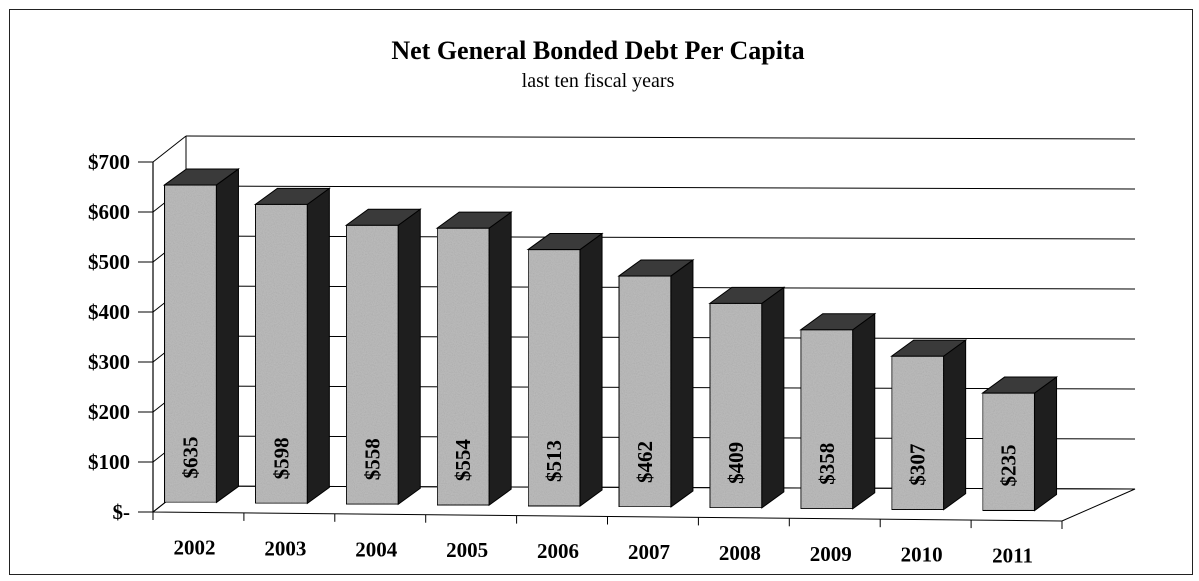  Describe the element at coordinates (109, 362) in the screenshot. I see `y-tick-label: $300` at that location.